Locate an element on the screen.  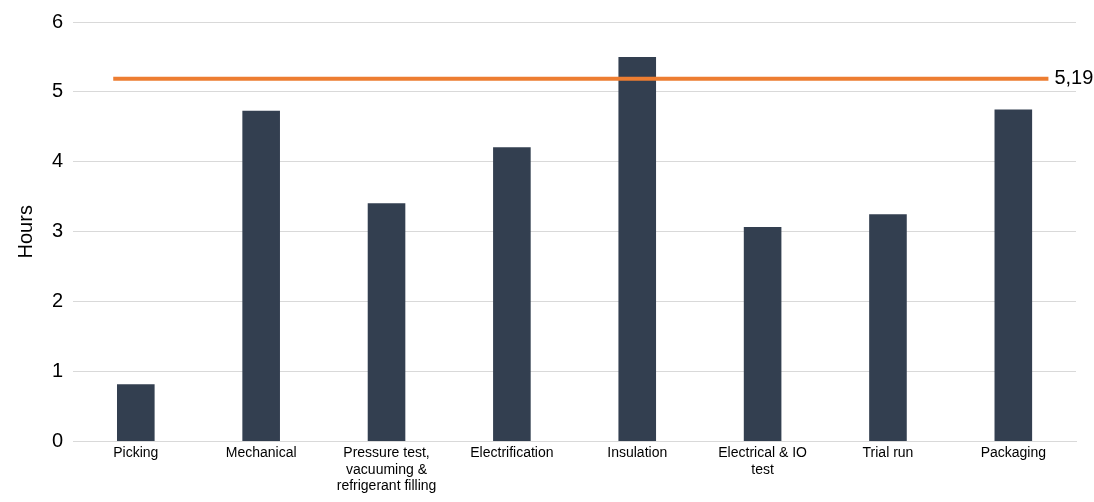
y-tick-label: 5 is located at coordinates (58, 90).